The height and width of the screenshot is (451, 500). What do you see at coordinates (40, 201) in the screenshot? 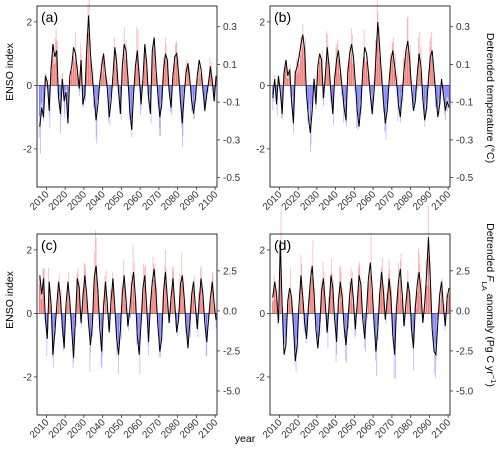
I see `x-tick-label: 2010` at bounding box center [40, 201].